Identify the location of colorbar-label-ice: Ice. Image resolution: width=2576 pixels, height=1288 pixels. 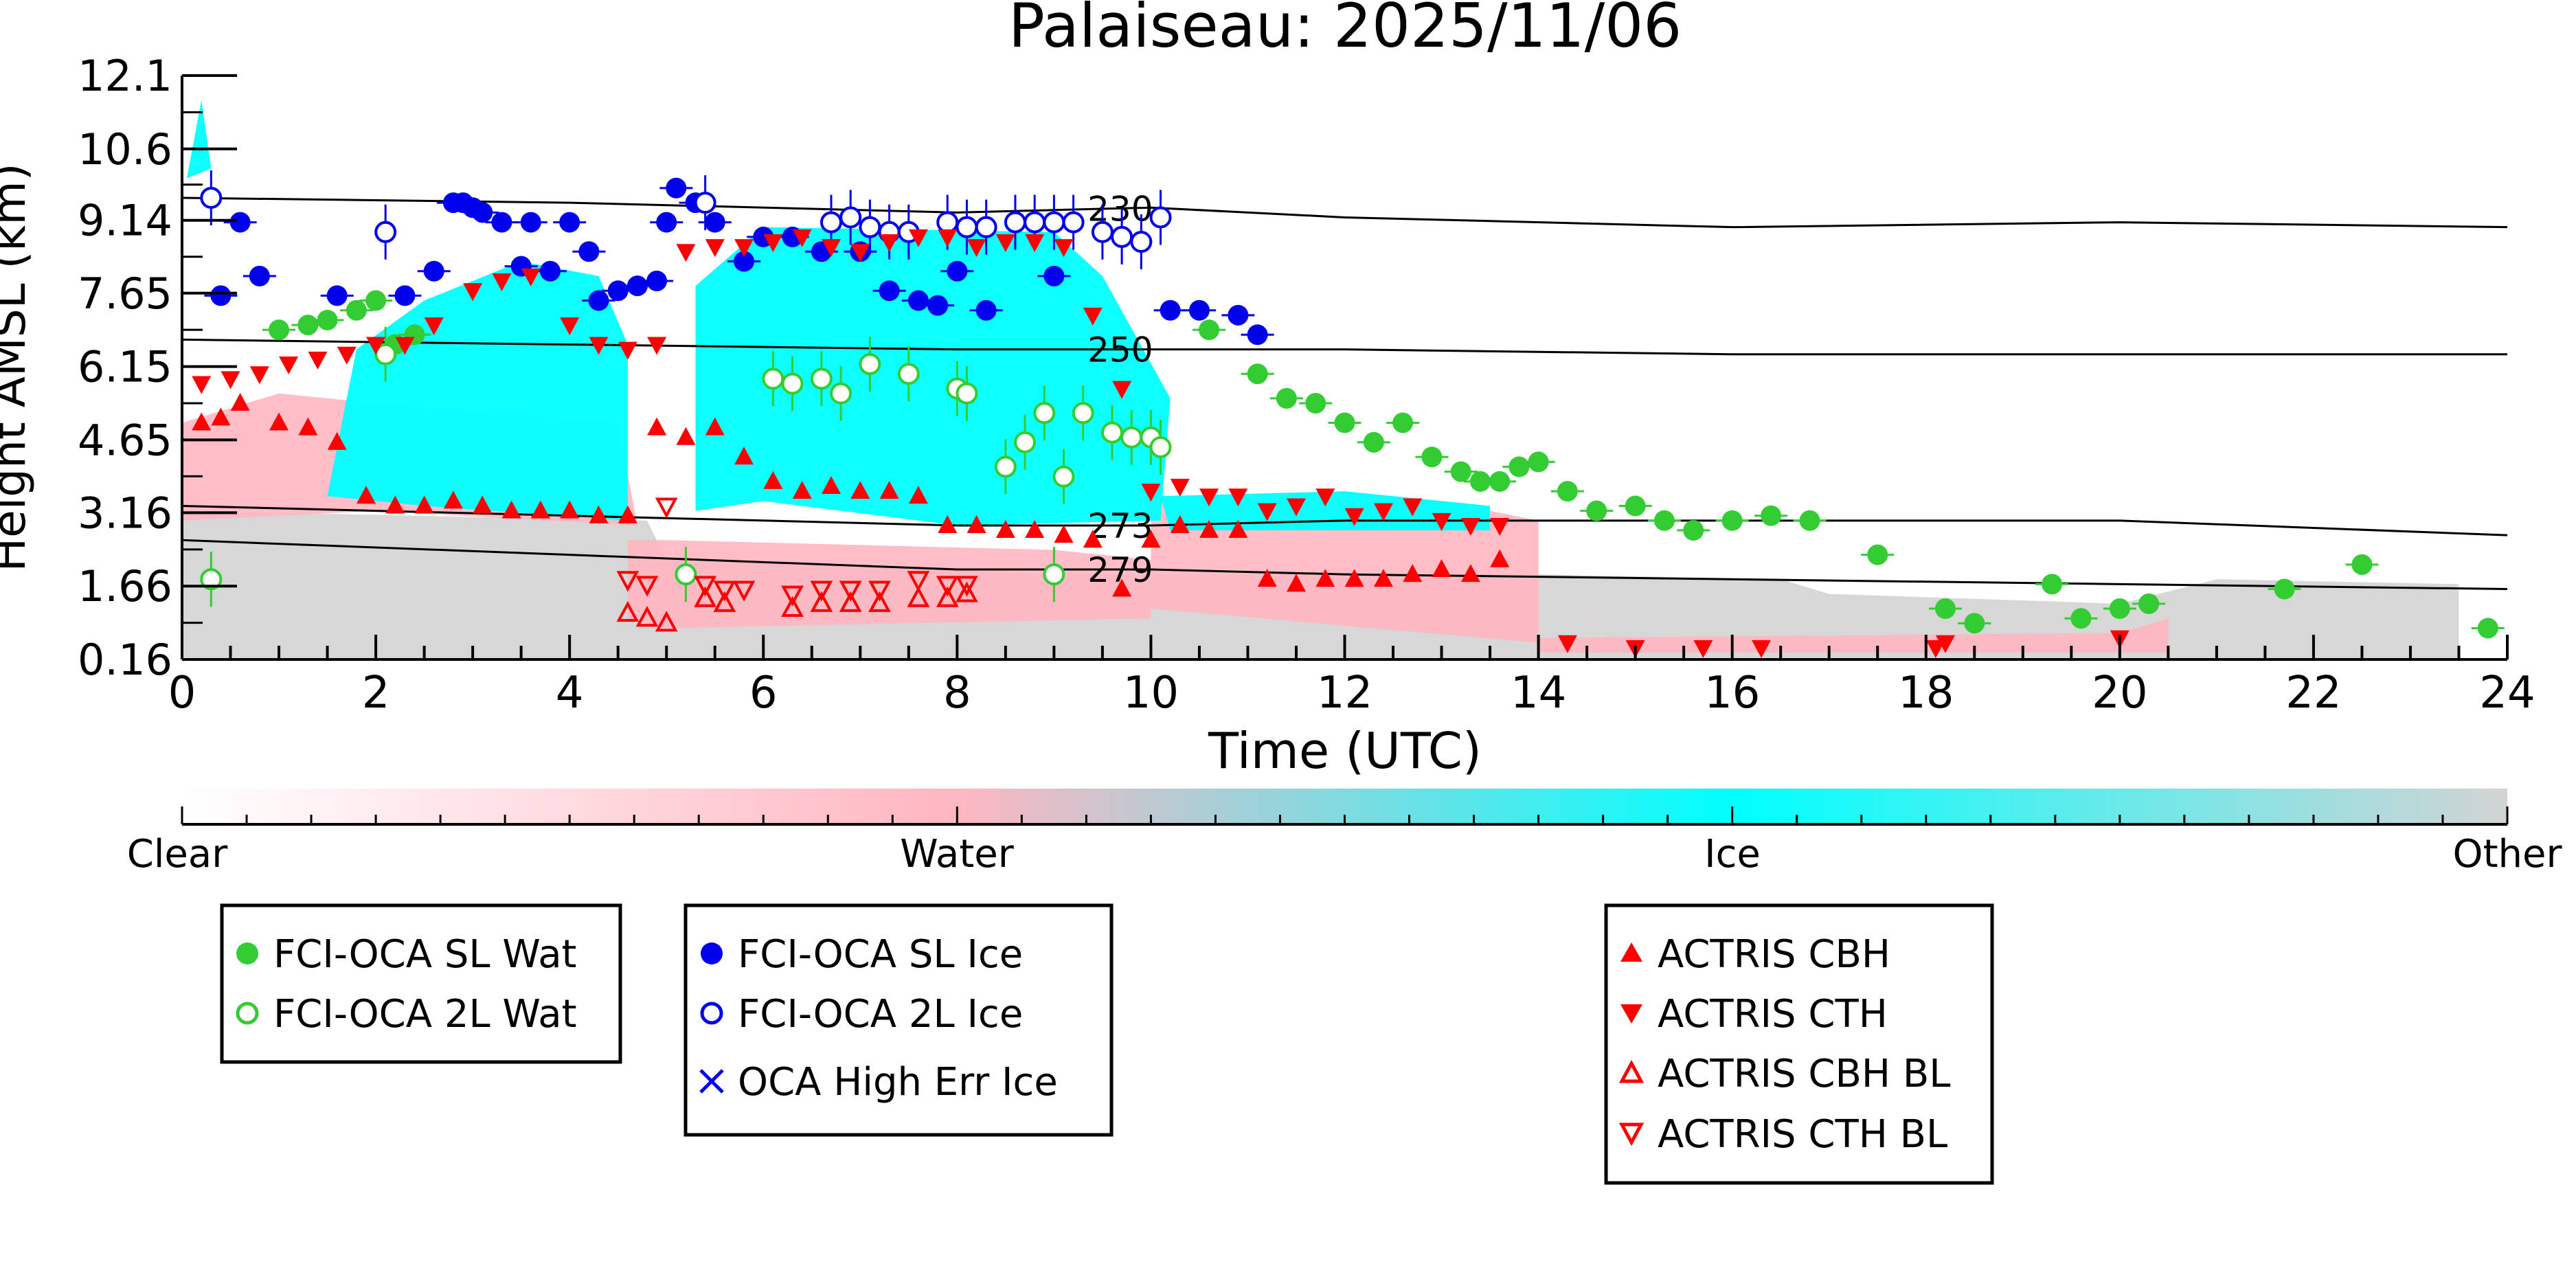
(1732, 854).